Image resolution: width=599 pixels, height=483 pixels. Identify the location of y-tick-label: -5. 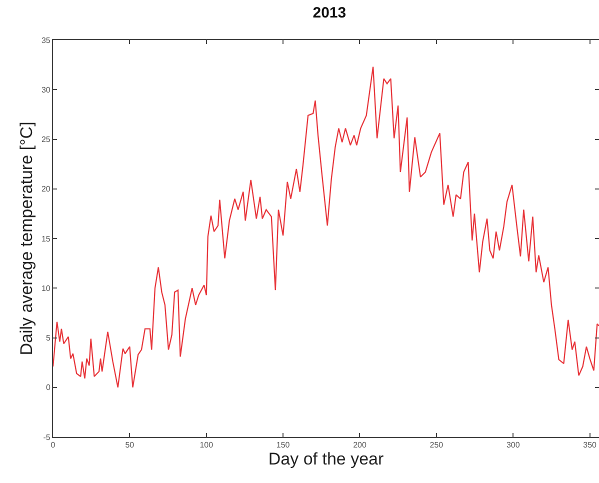
(47, 437).